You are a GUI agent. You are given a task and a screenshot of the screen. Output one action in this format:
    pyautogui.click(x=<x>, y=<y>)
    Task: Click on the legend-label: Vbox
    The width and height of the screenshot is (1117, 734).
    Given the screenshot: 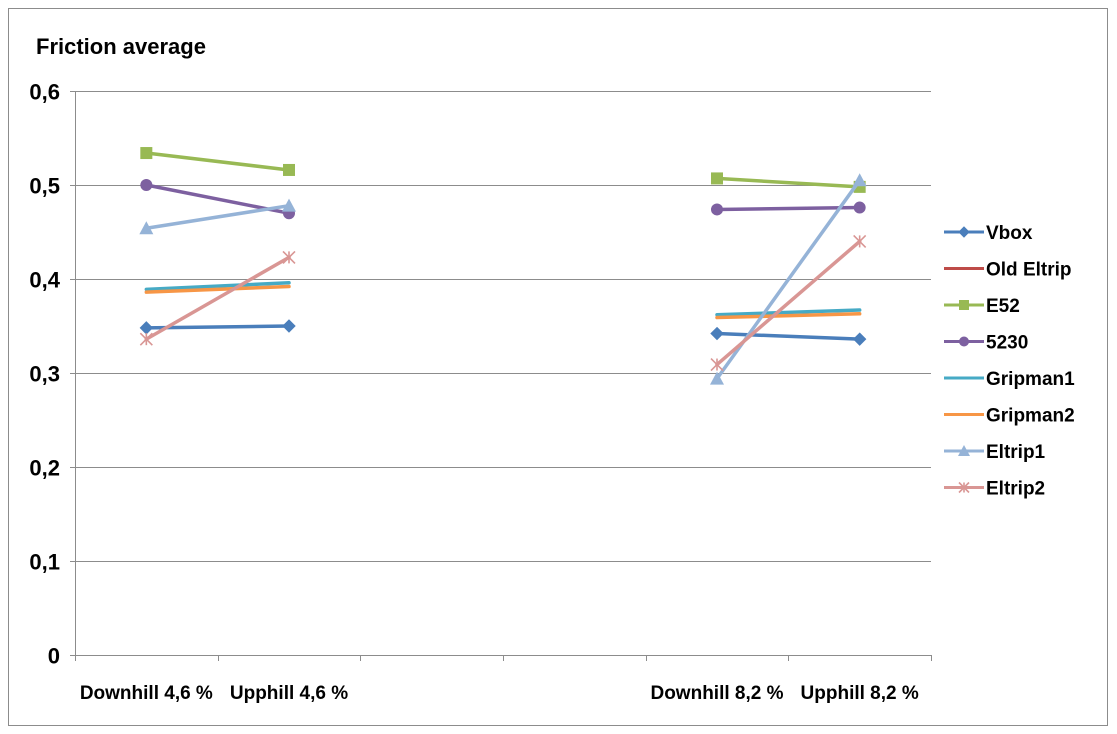 What is the action you would take?
    pyautogui.click(x=1009, y=233)
    